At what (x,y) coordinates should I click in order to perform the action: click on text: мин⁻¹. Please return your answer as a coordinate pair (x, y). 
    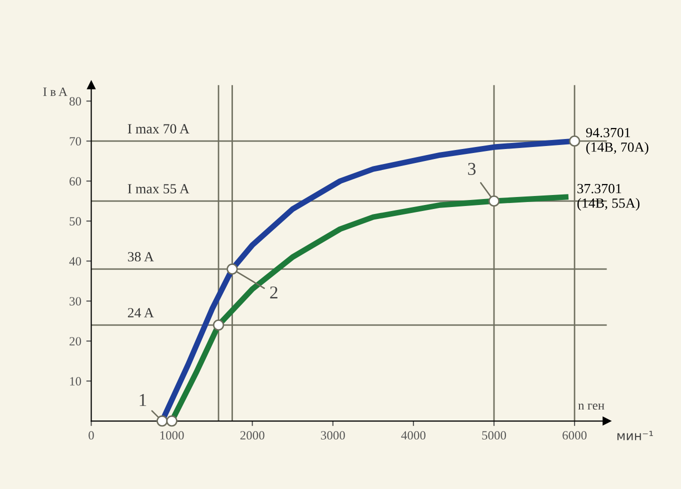
    Looking at the image, I should click on (635, 435).